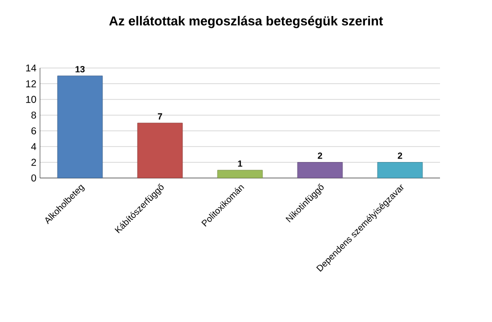 The width and height of the screenshot is (492, 322). I want to click on data-label: 1, so click(240, 163).